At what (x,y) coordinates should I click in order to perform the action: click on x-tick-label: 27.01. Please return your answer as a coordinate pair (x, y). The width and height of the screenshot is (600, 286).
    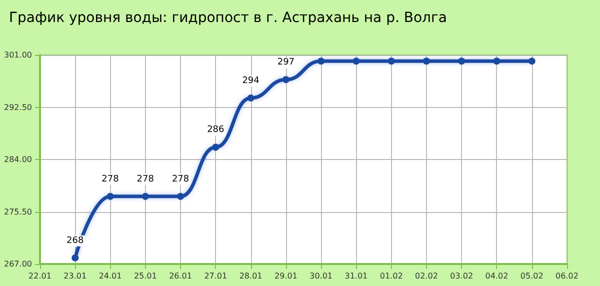
    Looking at the image, I should click on (216, 276).